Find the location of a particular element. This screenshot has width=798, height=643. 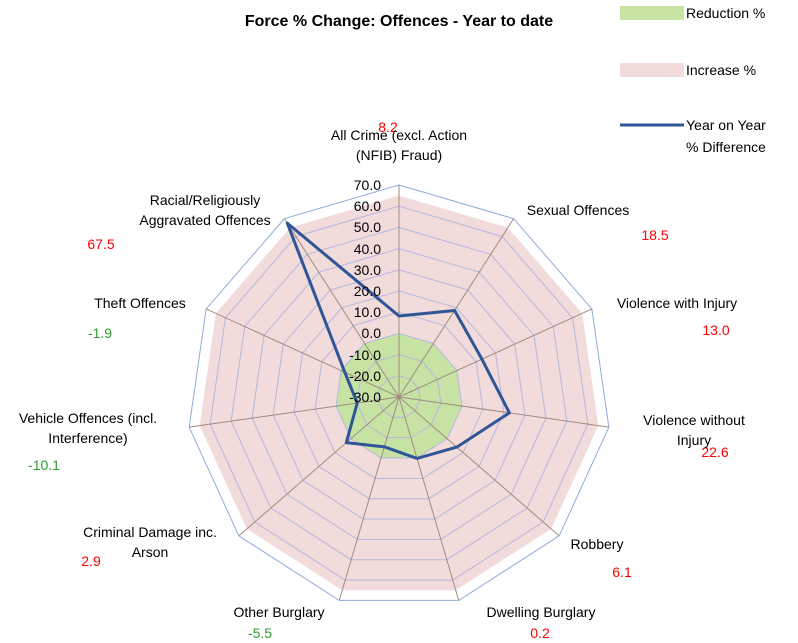

category-label: Other Burglary is located at coordinates (279, 612).